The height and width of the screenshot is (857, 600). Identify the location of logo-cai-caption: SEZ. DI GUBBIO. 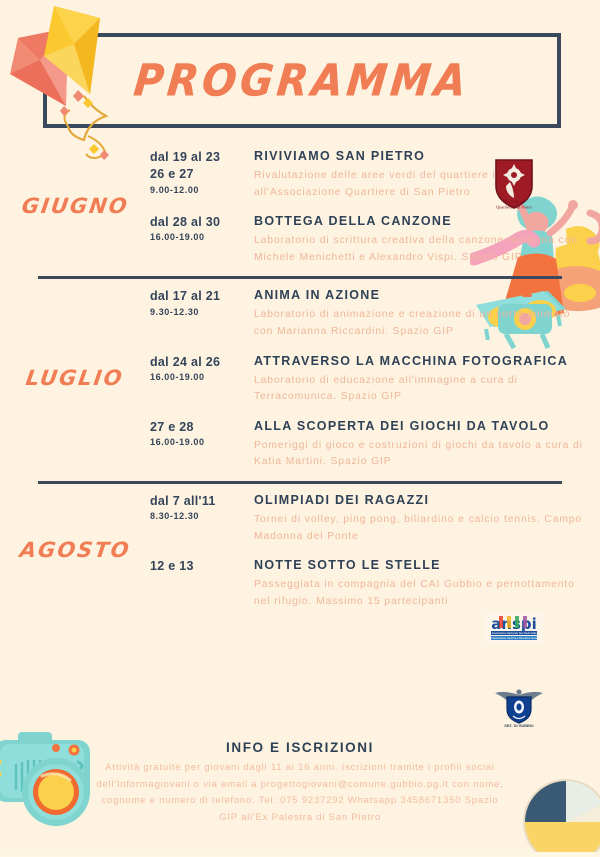
(519, 726).